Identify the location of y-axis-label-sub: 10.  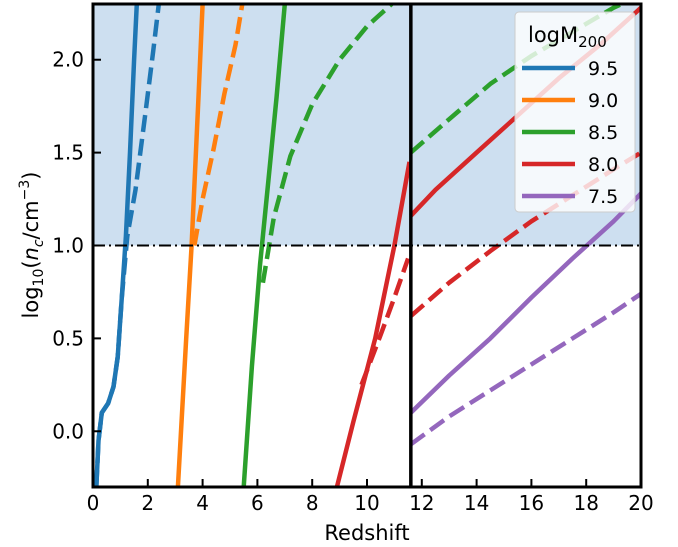
(39, 278).